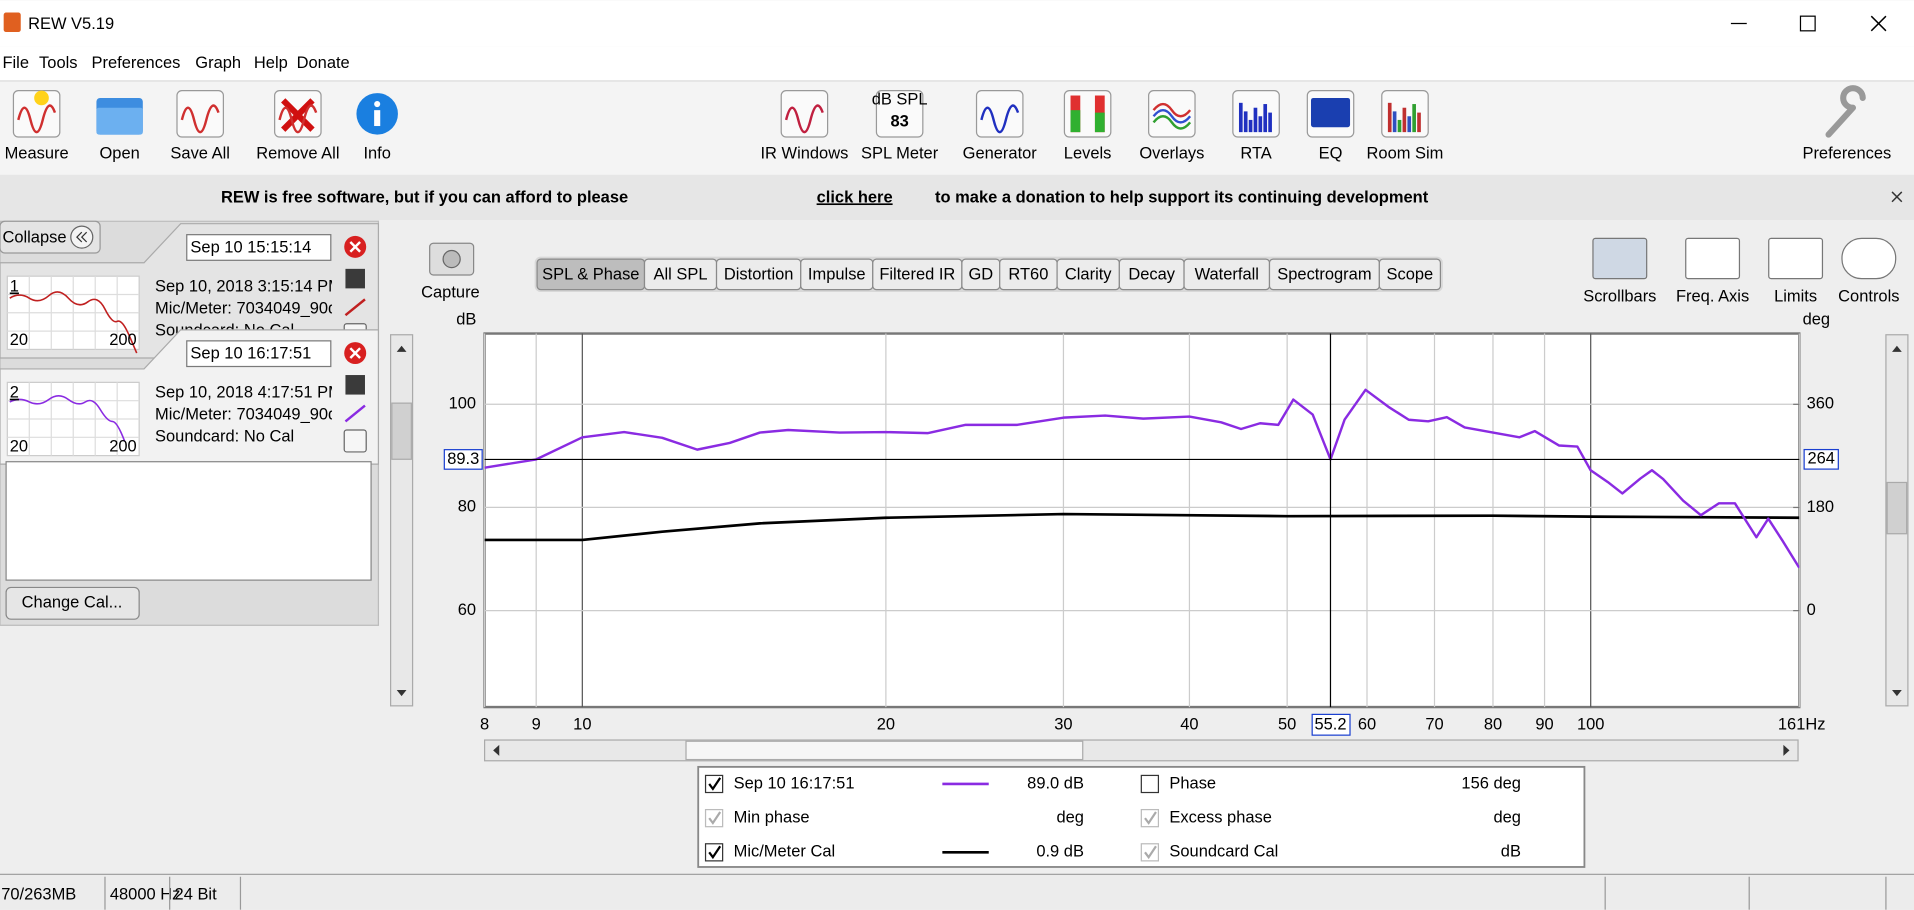  What do you see at coordinates (376, 153) in the screenshot?
I see `toolbar-button: Info` at bounding box center [376, 153].